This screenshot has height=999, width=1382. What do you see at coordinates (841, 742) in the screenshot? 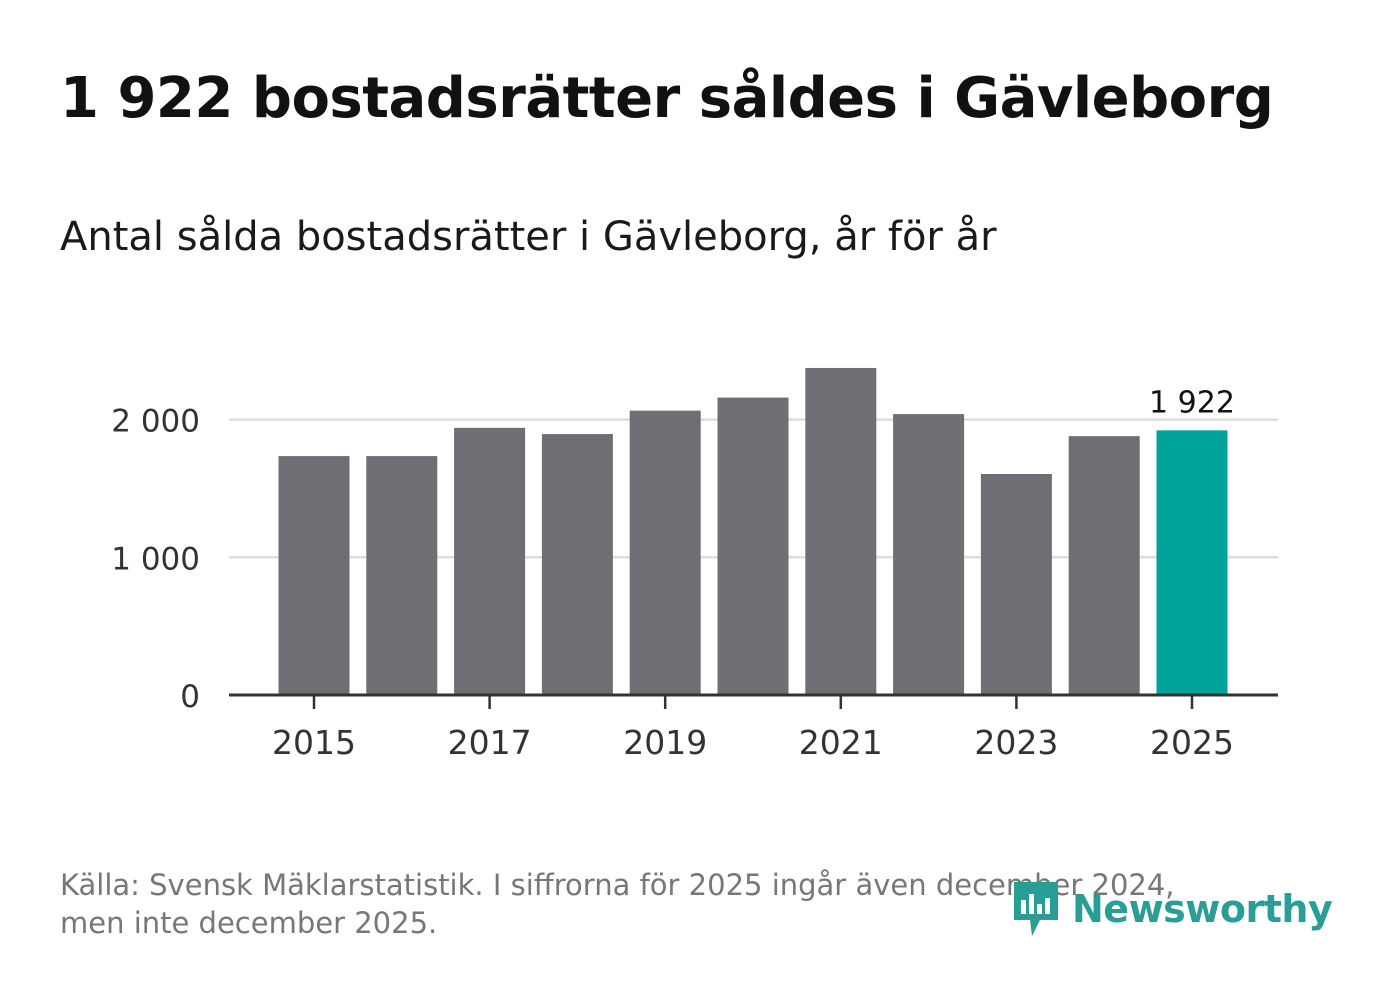
I see `x-tick-label: 2021` at bounding box center [841, 742].